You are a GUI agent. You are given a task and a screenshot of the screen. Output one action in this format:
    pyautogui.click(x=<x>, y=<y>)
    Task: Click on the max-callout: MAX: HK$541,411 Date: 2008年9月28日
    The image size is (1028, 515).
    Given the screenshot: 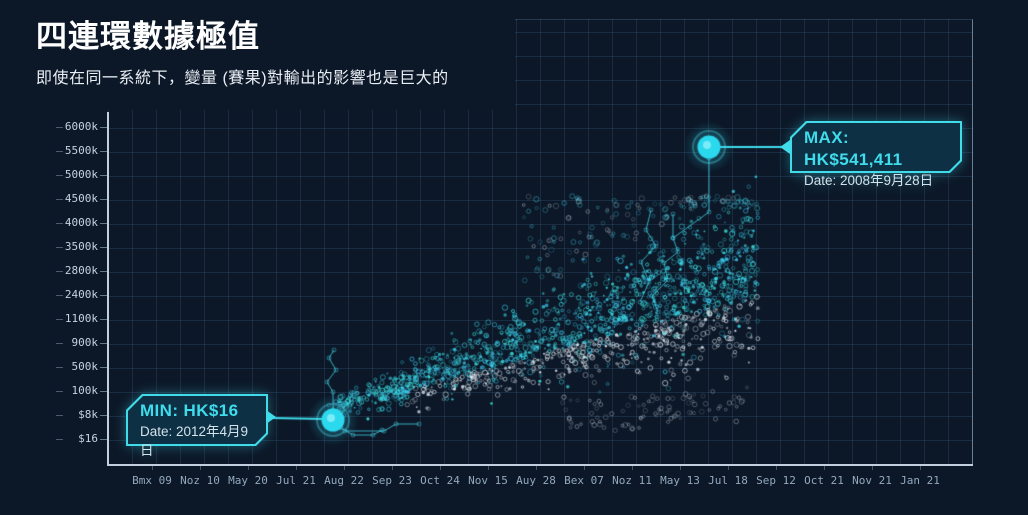 What is the action you would take?
    pyautogui.click(x=876, y=154)
    